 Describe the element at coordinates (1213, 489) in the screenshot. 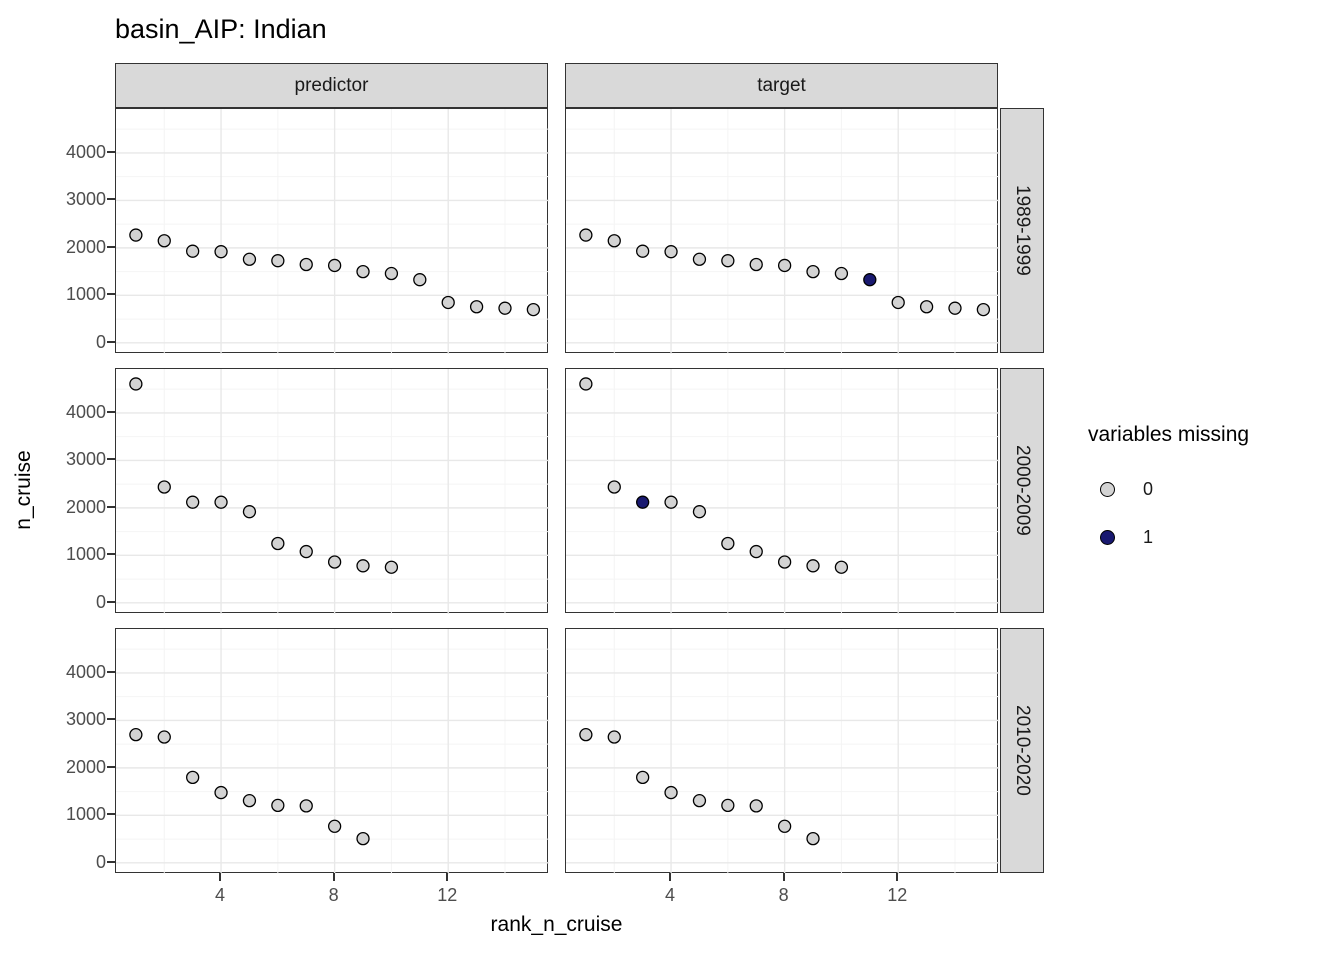

I see `legend-item-0: 0` at that location.